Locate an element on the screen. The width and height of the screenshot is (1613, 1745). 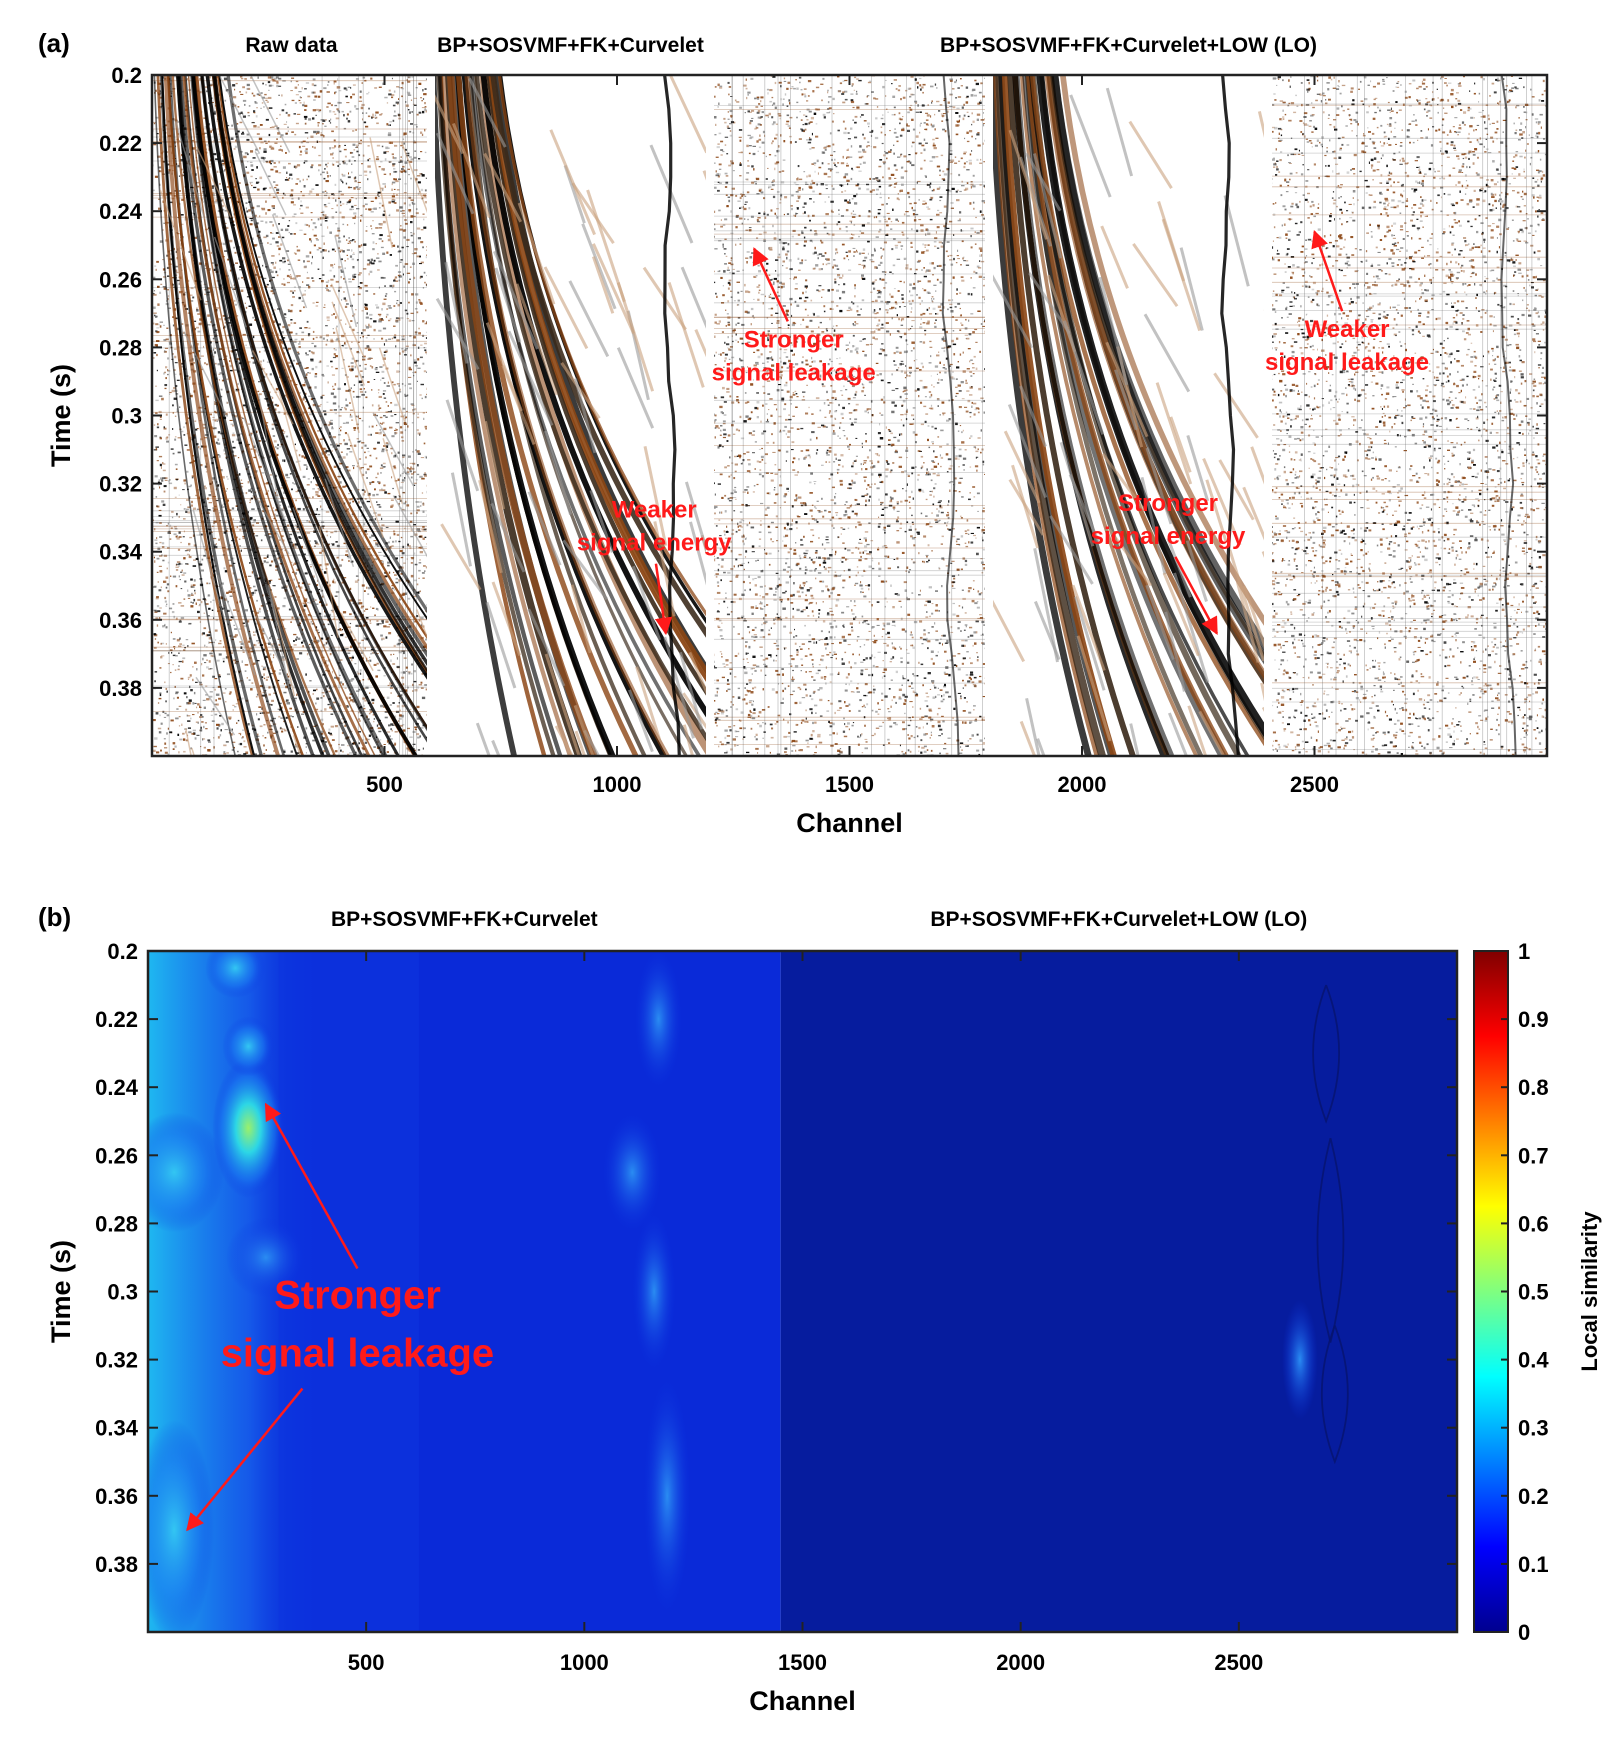
panel-a-subtitle-raw: Raw data is located at coordinates (291, 45).